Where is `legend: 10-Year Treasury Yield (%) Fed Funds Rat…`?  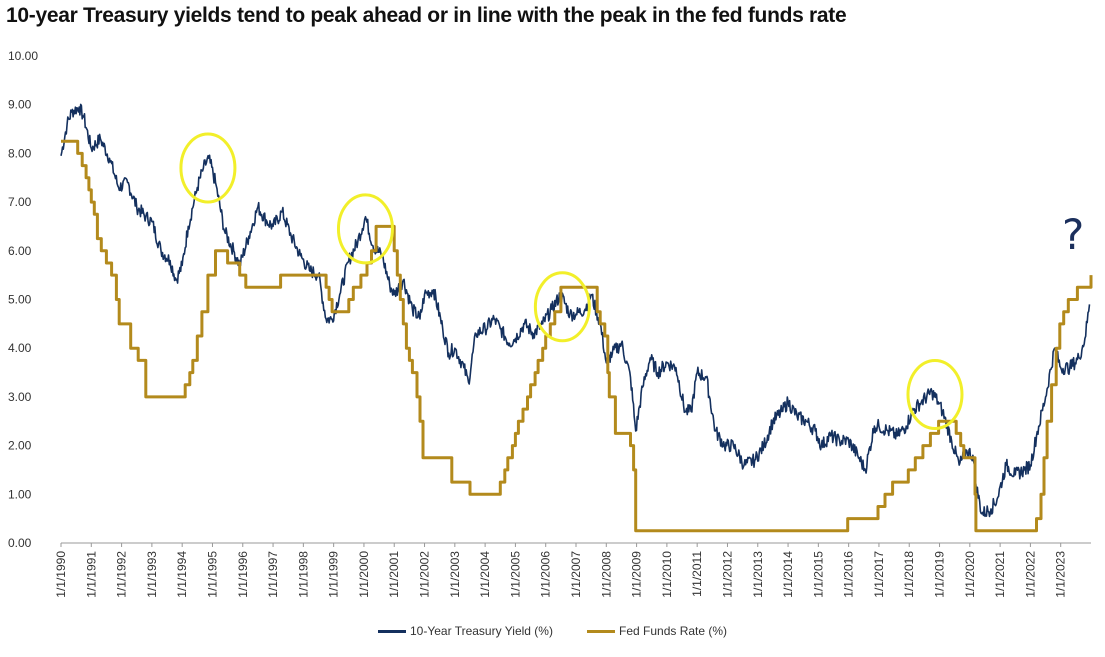 legend: 10-Year Treasury Yield (%) Fed Funds Rat… is located at coordinates (552, 635).